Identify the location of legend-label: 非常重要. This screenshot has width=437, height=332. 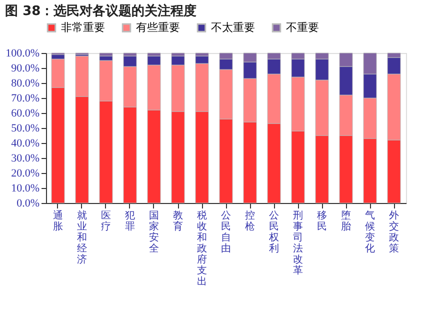
(83, 27).